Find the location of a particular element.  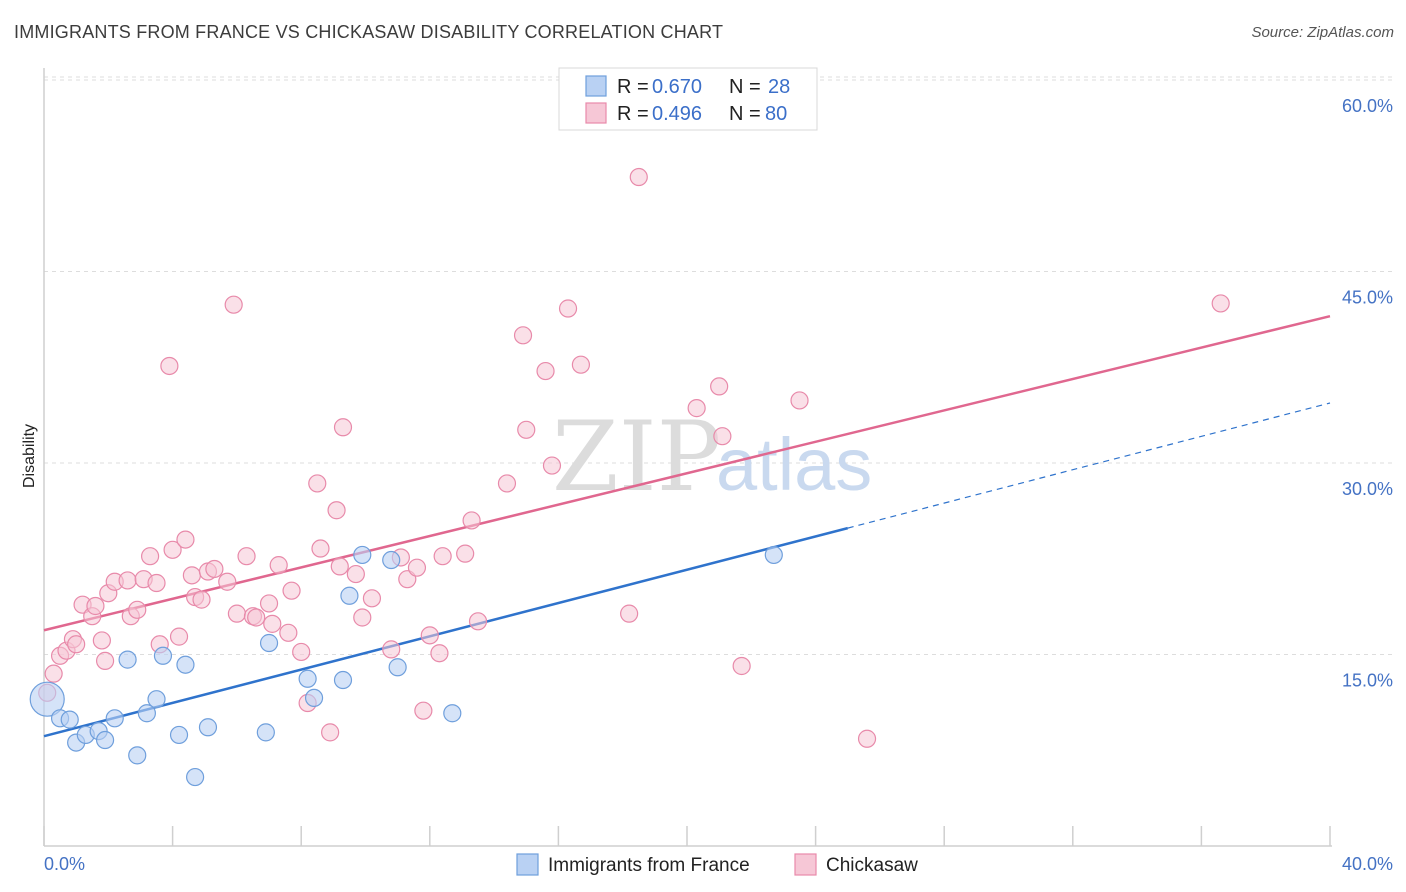

y-axis-title: Disability is located at coordinates (29, 456).